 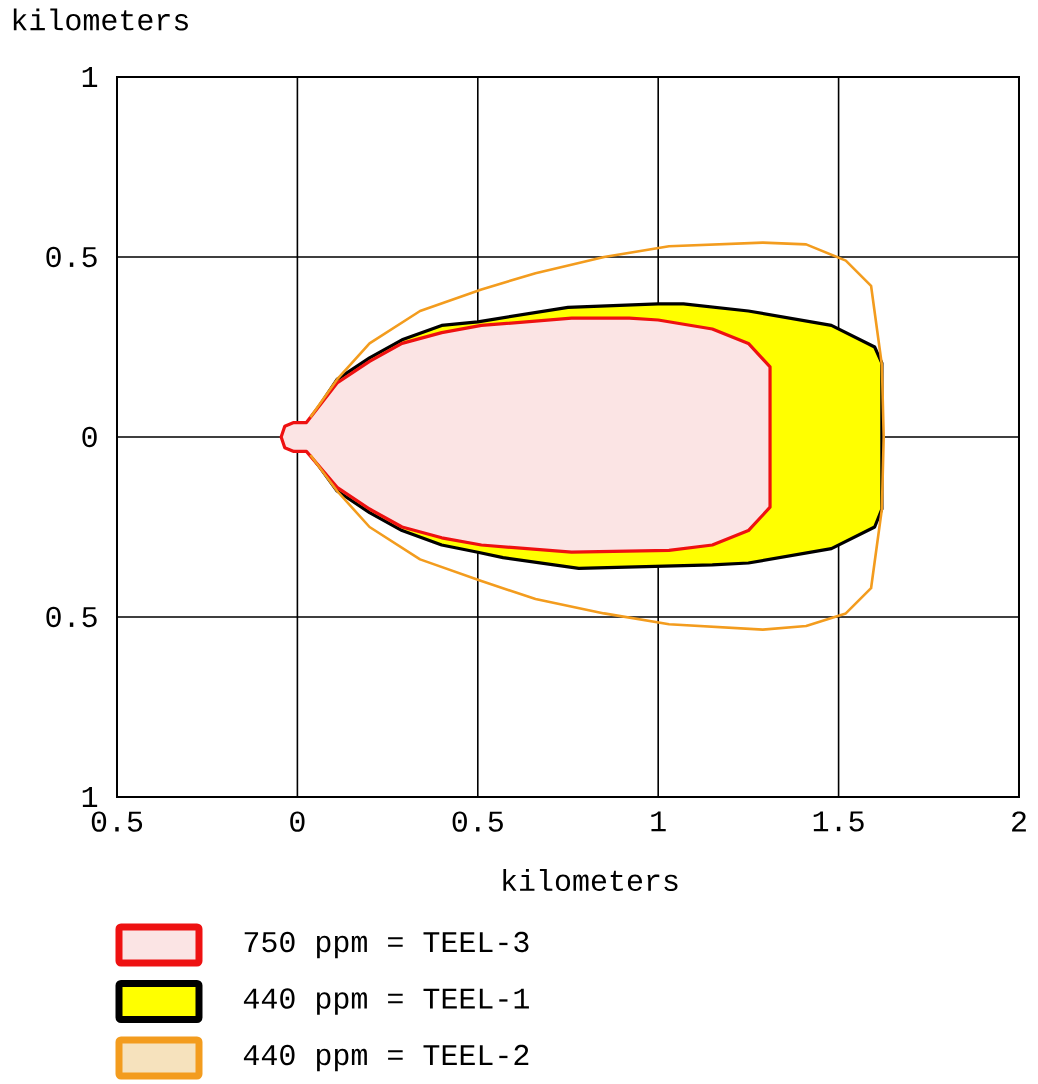 What do you see at coordinates (297, 821) in the screenshot?
I see `x-tick-label: 0` at bounding box center [297, 821].